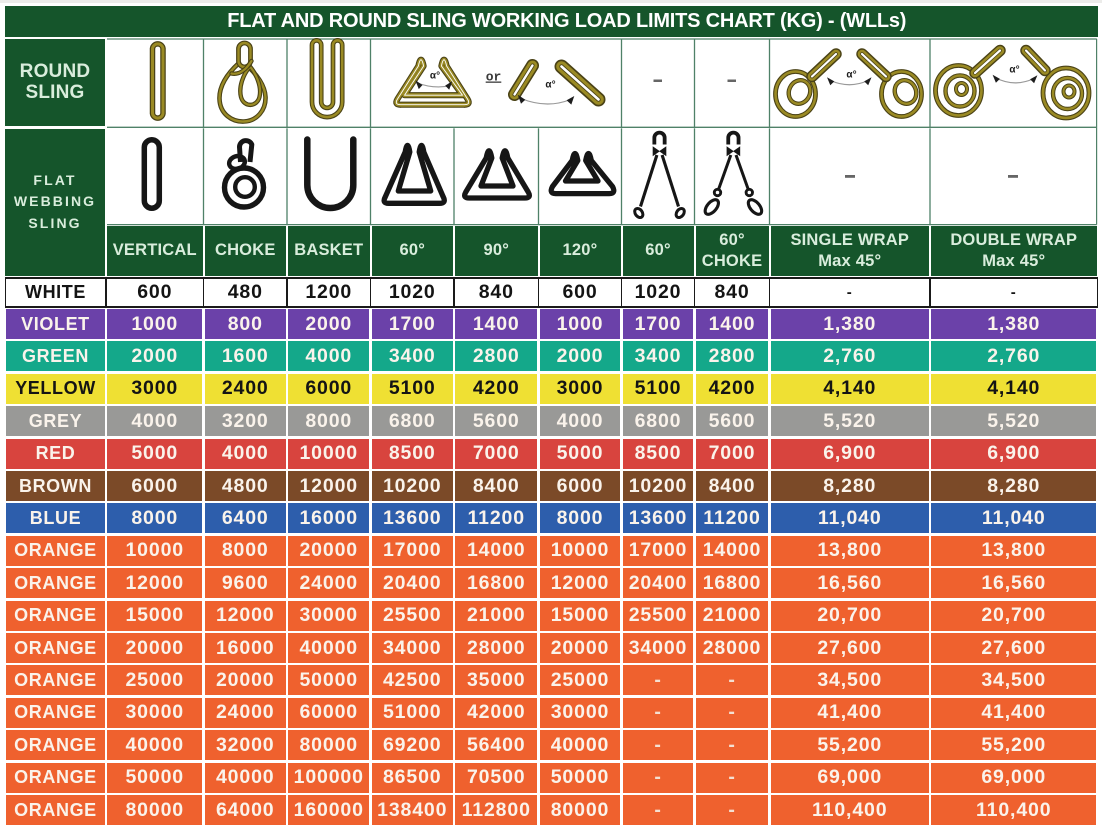 Image resolution: width=1102 pixels, height=830 pixels. What do you see at coordinates (494, 77) in the screenshot?
I see `svg-text: or` at bounding box center [494, 77].